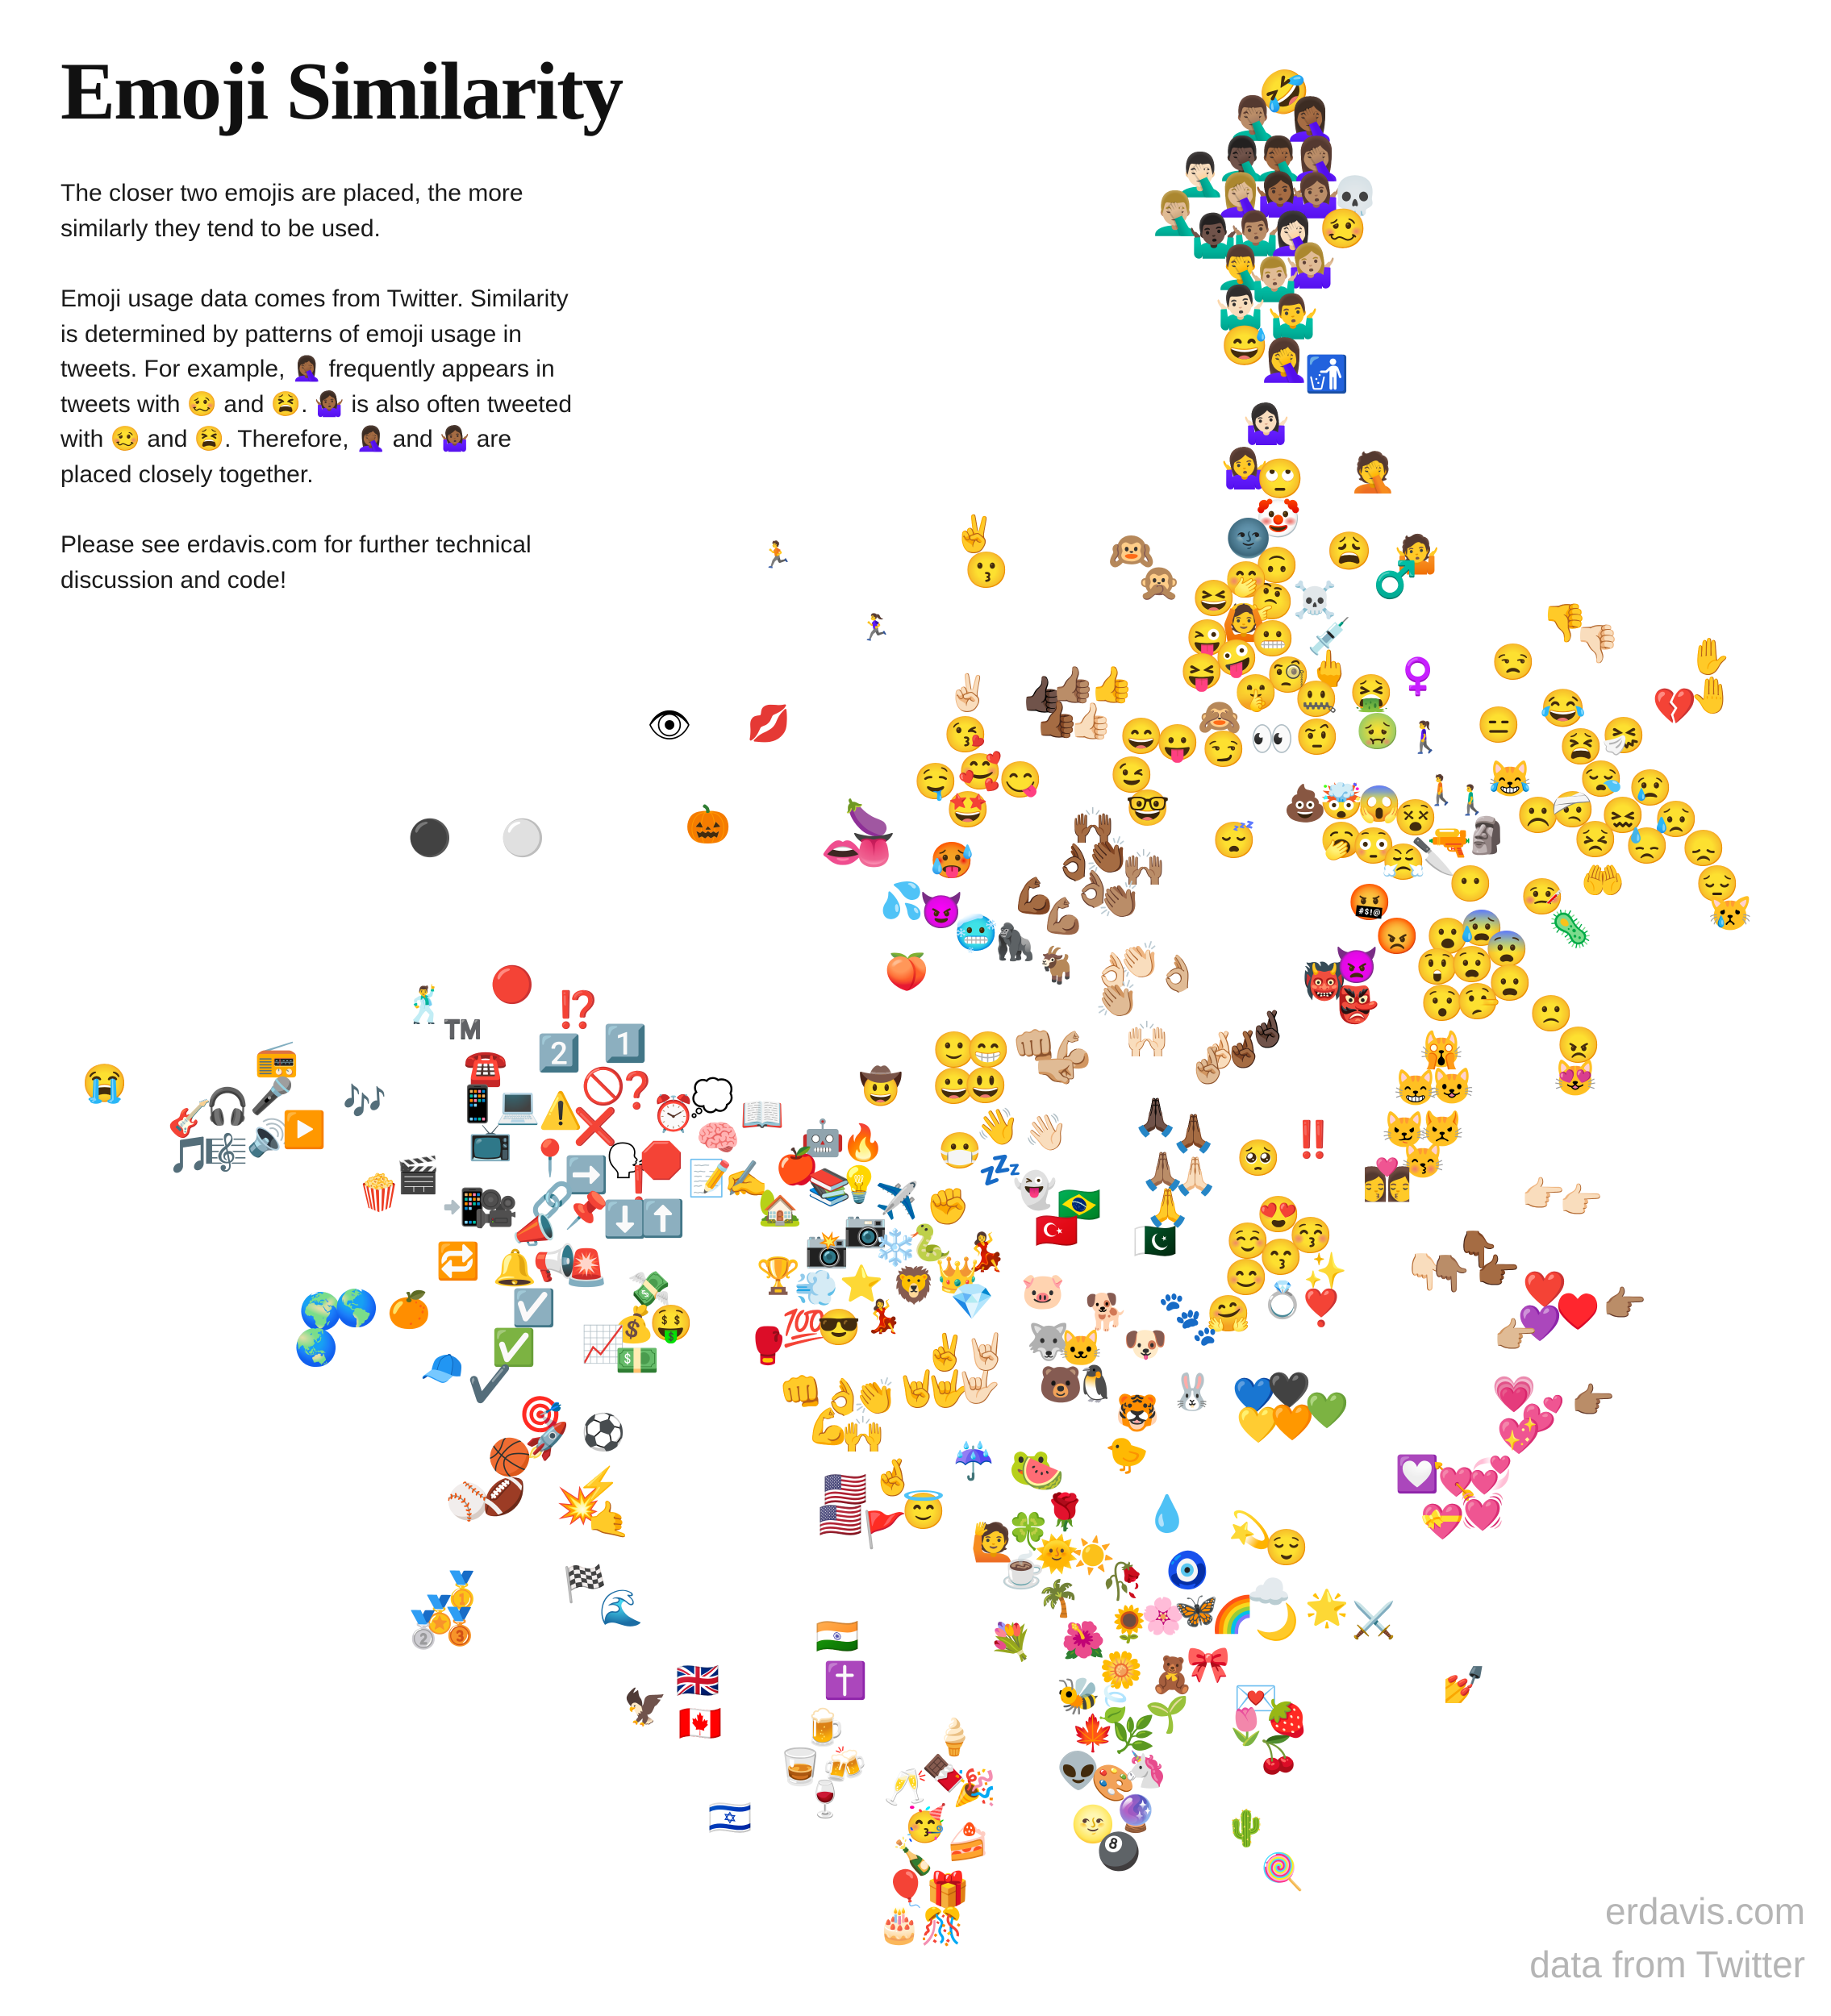 This screenshot has width=1831, height=2016. What do you see at coordinates (1141, 736) in the screenshot?
I see `emoji-point: 😄` at bounding box center [1141, 736].